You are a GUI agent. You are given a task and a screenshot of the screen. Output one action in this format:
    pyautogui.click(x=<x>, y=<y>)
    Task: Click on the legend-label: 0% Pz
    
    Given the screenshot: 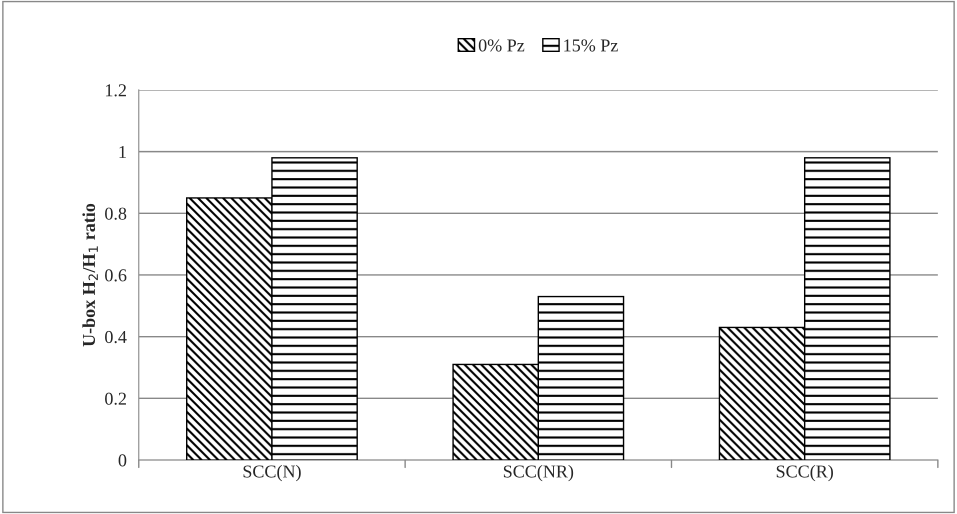 What is the action you would take?
    pyautogui.click(x=501, y=45)
    